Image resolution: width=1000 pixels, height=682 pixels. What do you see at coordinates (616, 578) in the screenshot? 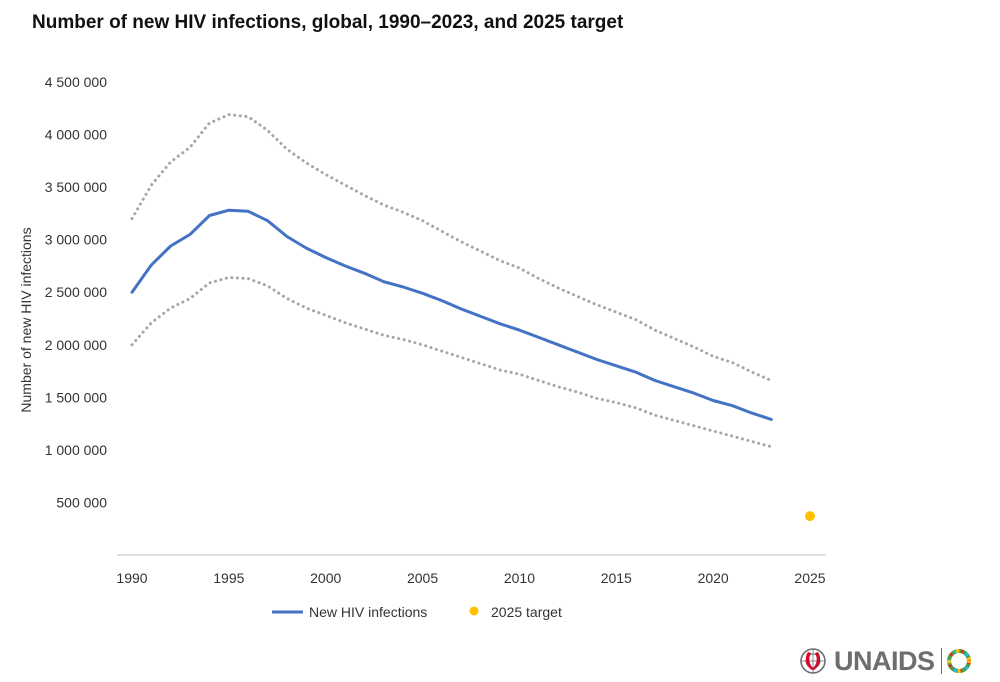
I see `x-tick-label: 2015` at bounding box center [616, 578].